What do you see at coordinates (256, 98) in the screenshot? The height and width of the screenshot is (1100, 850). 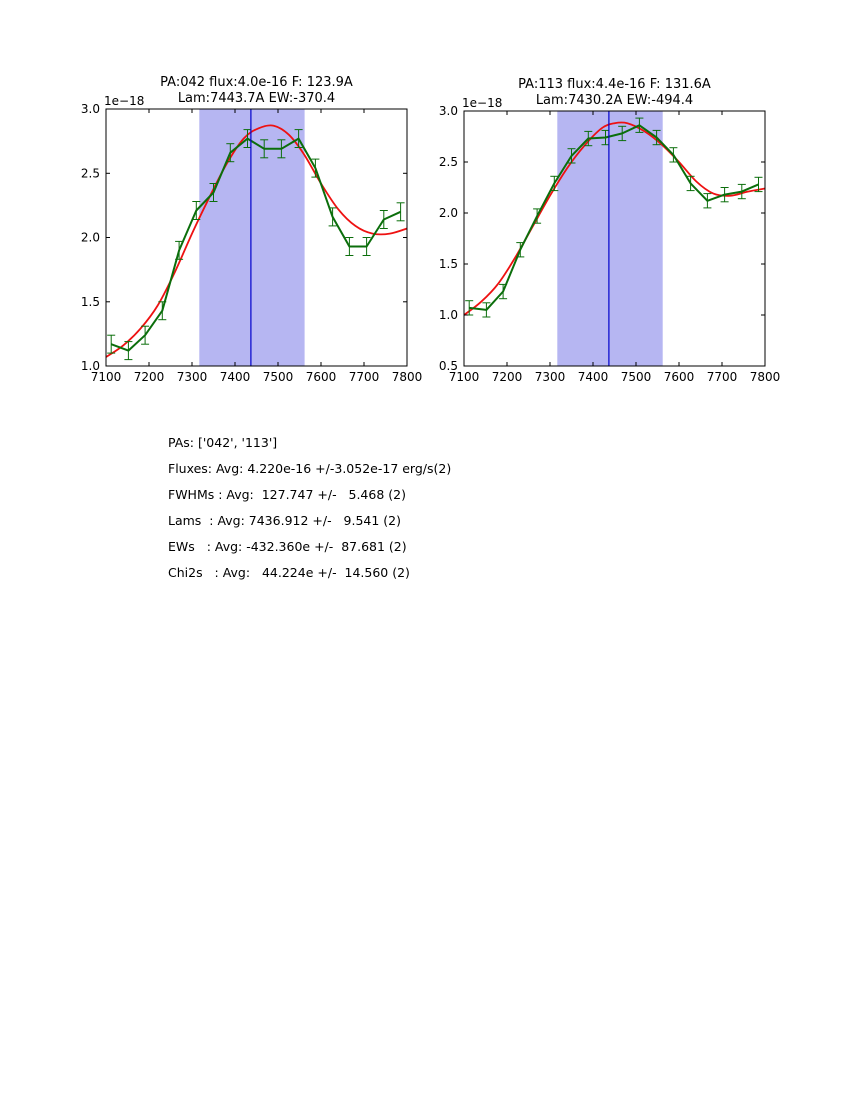 I see `chart-subtitle: Lam:7443.7A EW:-370.4` at bounding box center [256, 98].